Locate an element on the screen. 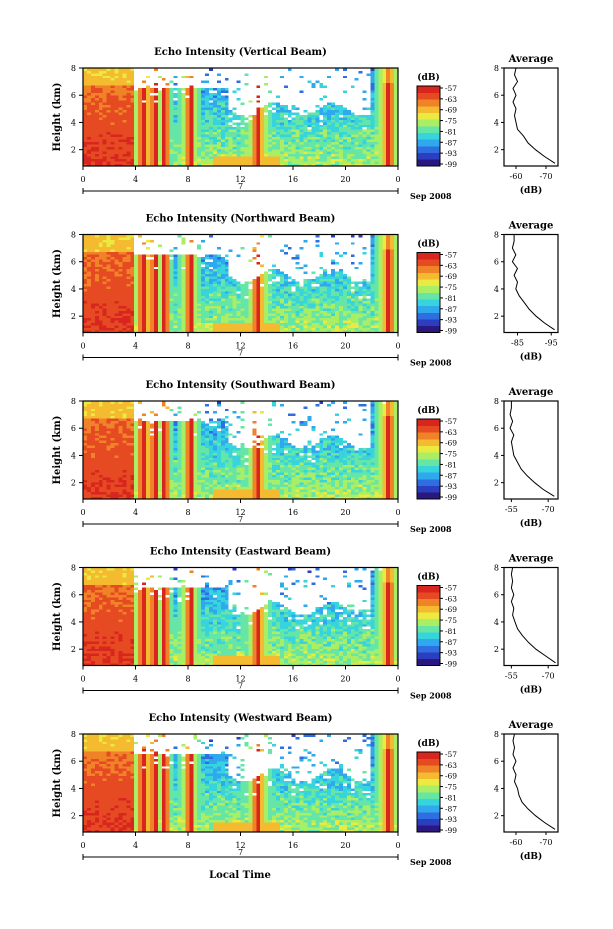 The width and height of the screenshot is (613, 929). panel-title: Echo Intensity (Vertical Beam) is located at coordinates (240, 52).